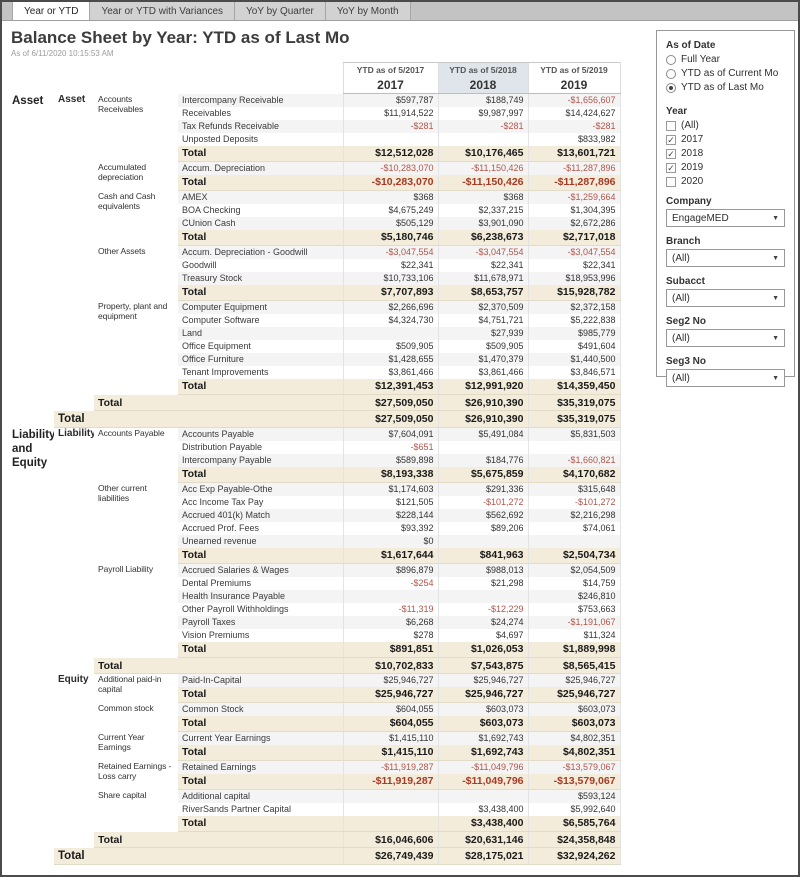 This screenshot has height=877, width=800. What do you see at coordinates (260, 307) in the screenshot?
I see `account-cell: Computer Equipment` at bounding box center [260, 307].